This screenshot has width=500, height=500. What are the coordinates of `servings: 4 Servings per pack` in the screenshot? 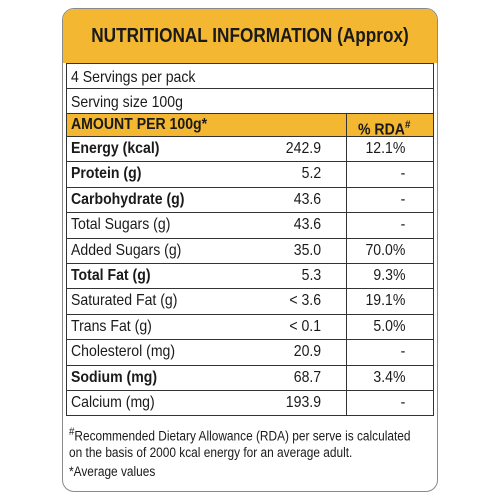 It's located at (133, 77).